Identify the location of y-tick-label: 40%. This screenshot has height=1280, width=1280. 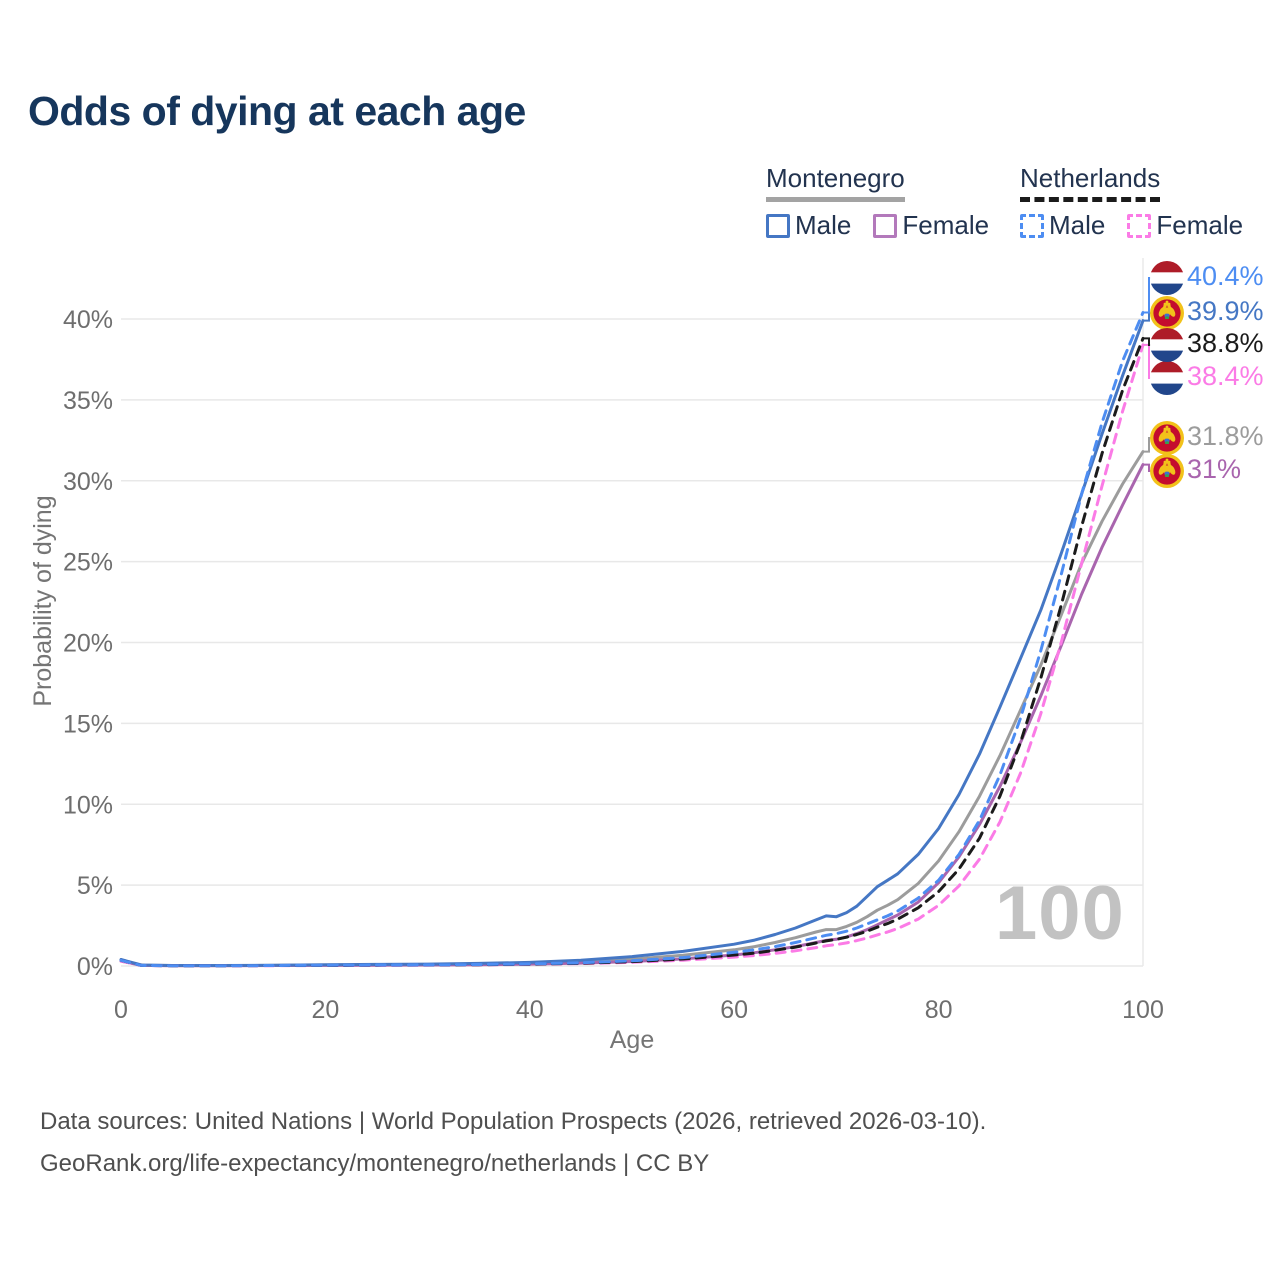
(88, 320).